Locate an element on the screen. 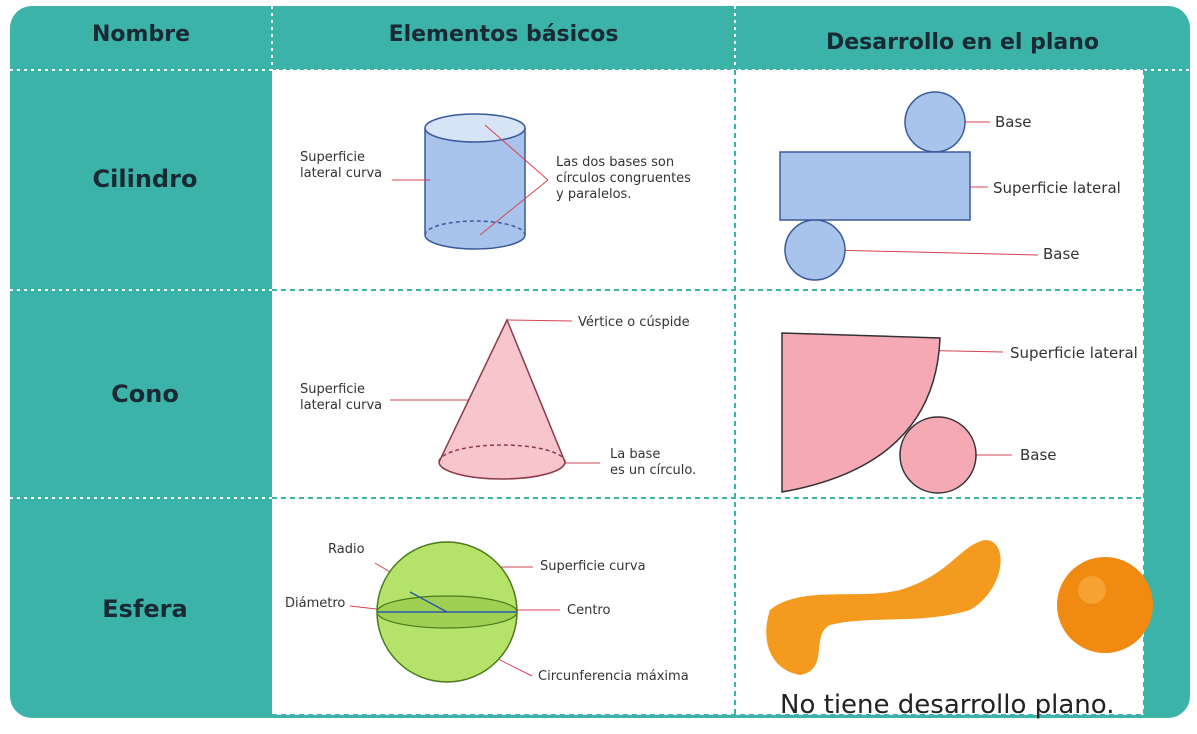 This screenshot has height=734, width=1197. label: Radio is located at coordinates (346, 549).